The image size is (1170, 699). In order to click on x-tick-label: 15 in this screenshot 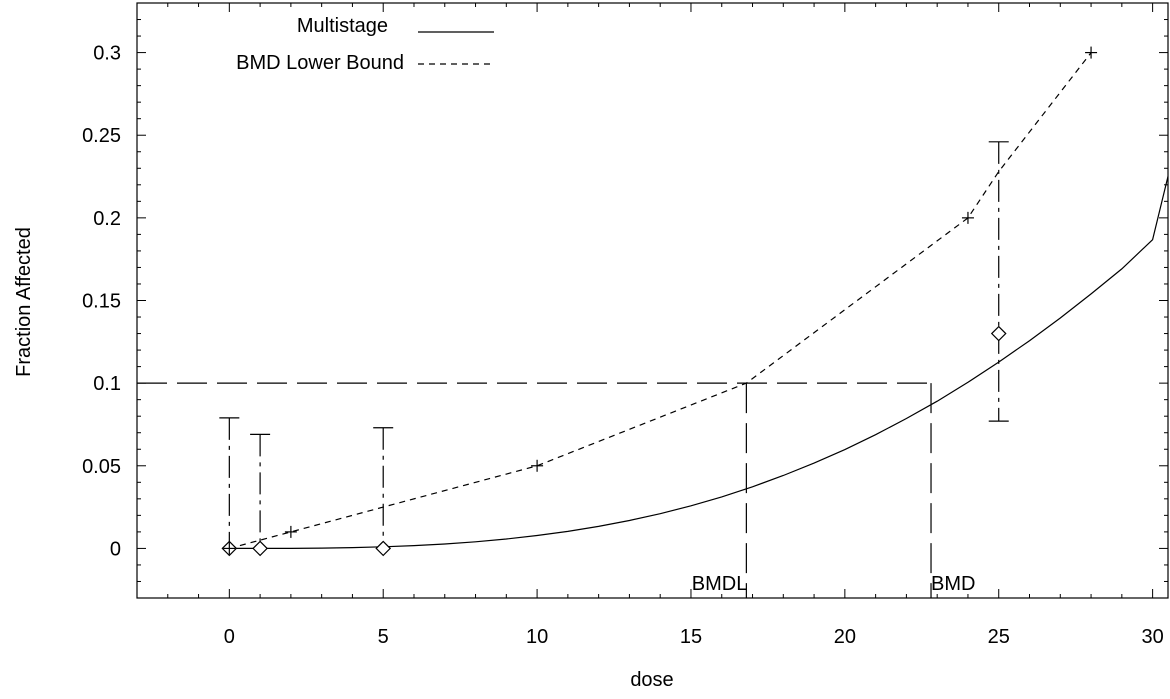, I will do `click(691, 637)`.